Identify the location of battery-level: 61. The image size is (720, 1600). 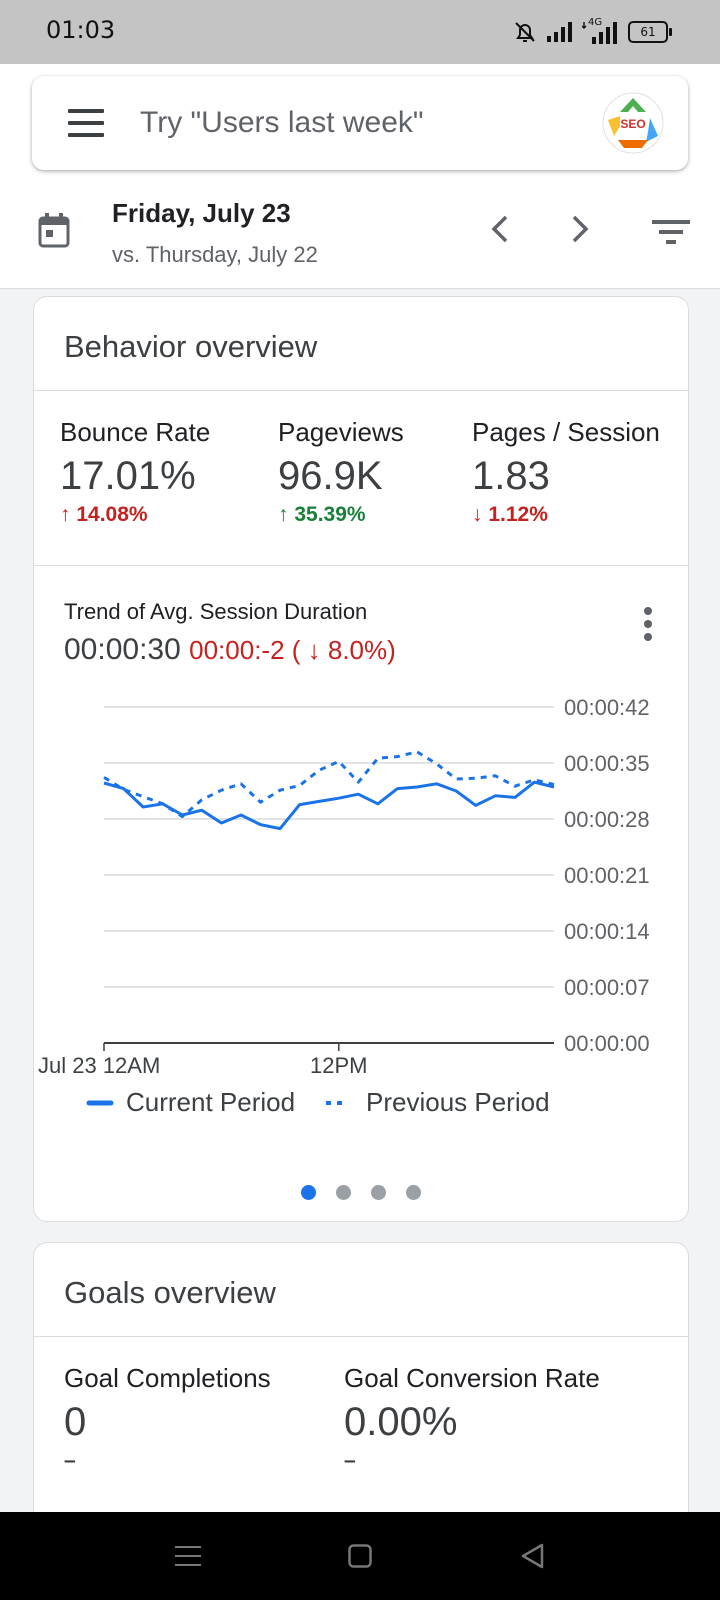
(648, 32).